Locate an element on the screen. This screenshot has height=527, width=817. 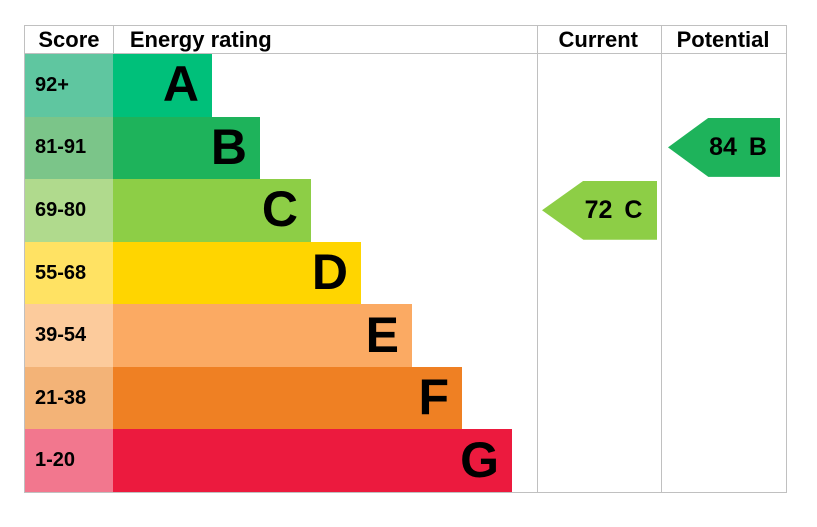
header-current: Current is located at coordinates (598, 39).